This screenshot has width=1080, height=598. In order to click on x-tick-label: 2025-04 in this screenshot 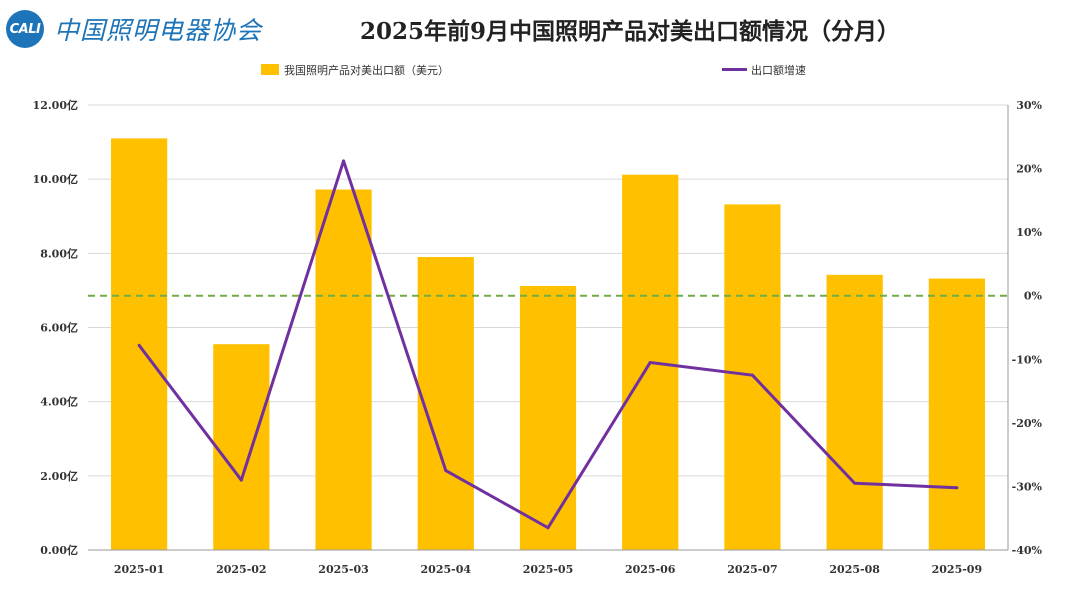, I will do `click(446, 569)`.